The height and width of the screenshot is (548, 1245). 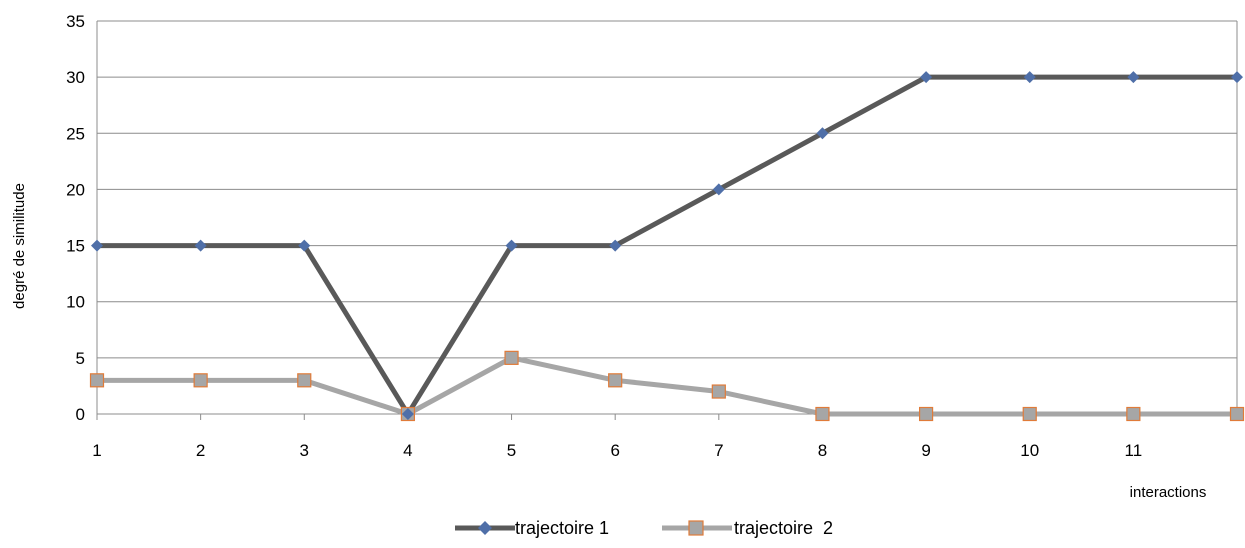 I want to click on y-tick-label: 15, so click(x=75, y=246).